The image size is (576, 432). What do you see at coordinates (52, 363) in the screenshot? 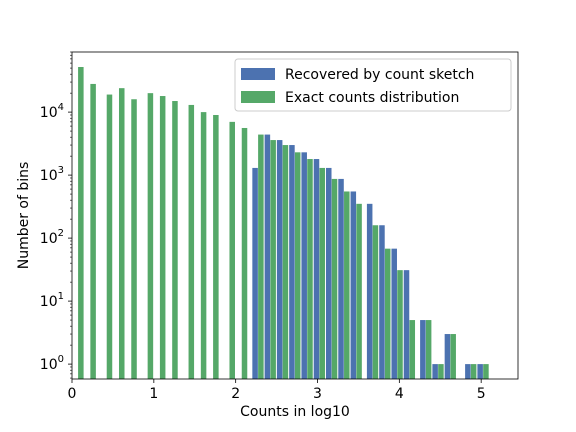
I see `y-tick-label: 10⁰` at bounding box center [52, 363].